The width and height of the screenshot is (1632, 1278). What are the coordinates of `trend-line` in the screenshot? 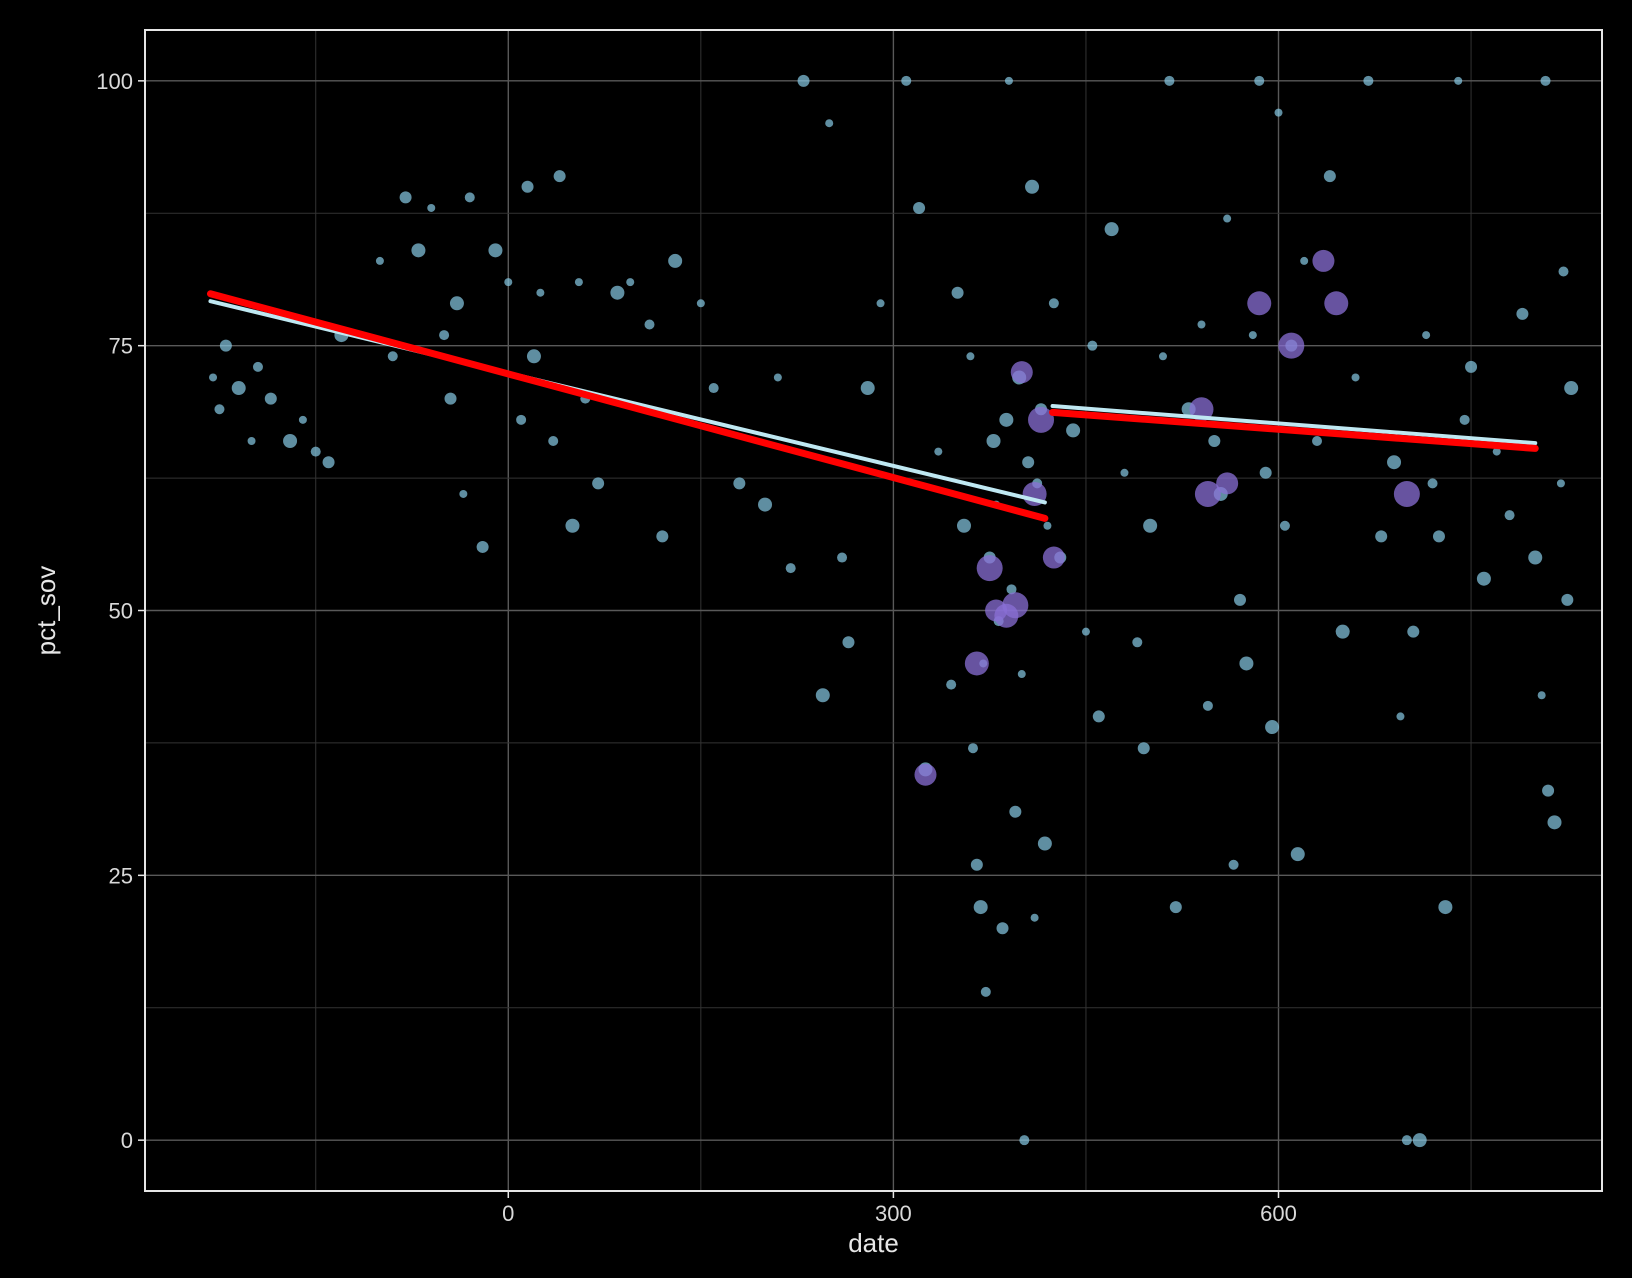 It's located at (627, 406).